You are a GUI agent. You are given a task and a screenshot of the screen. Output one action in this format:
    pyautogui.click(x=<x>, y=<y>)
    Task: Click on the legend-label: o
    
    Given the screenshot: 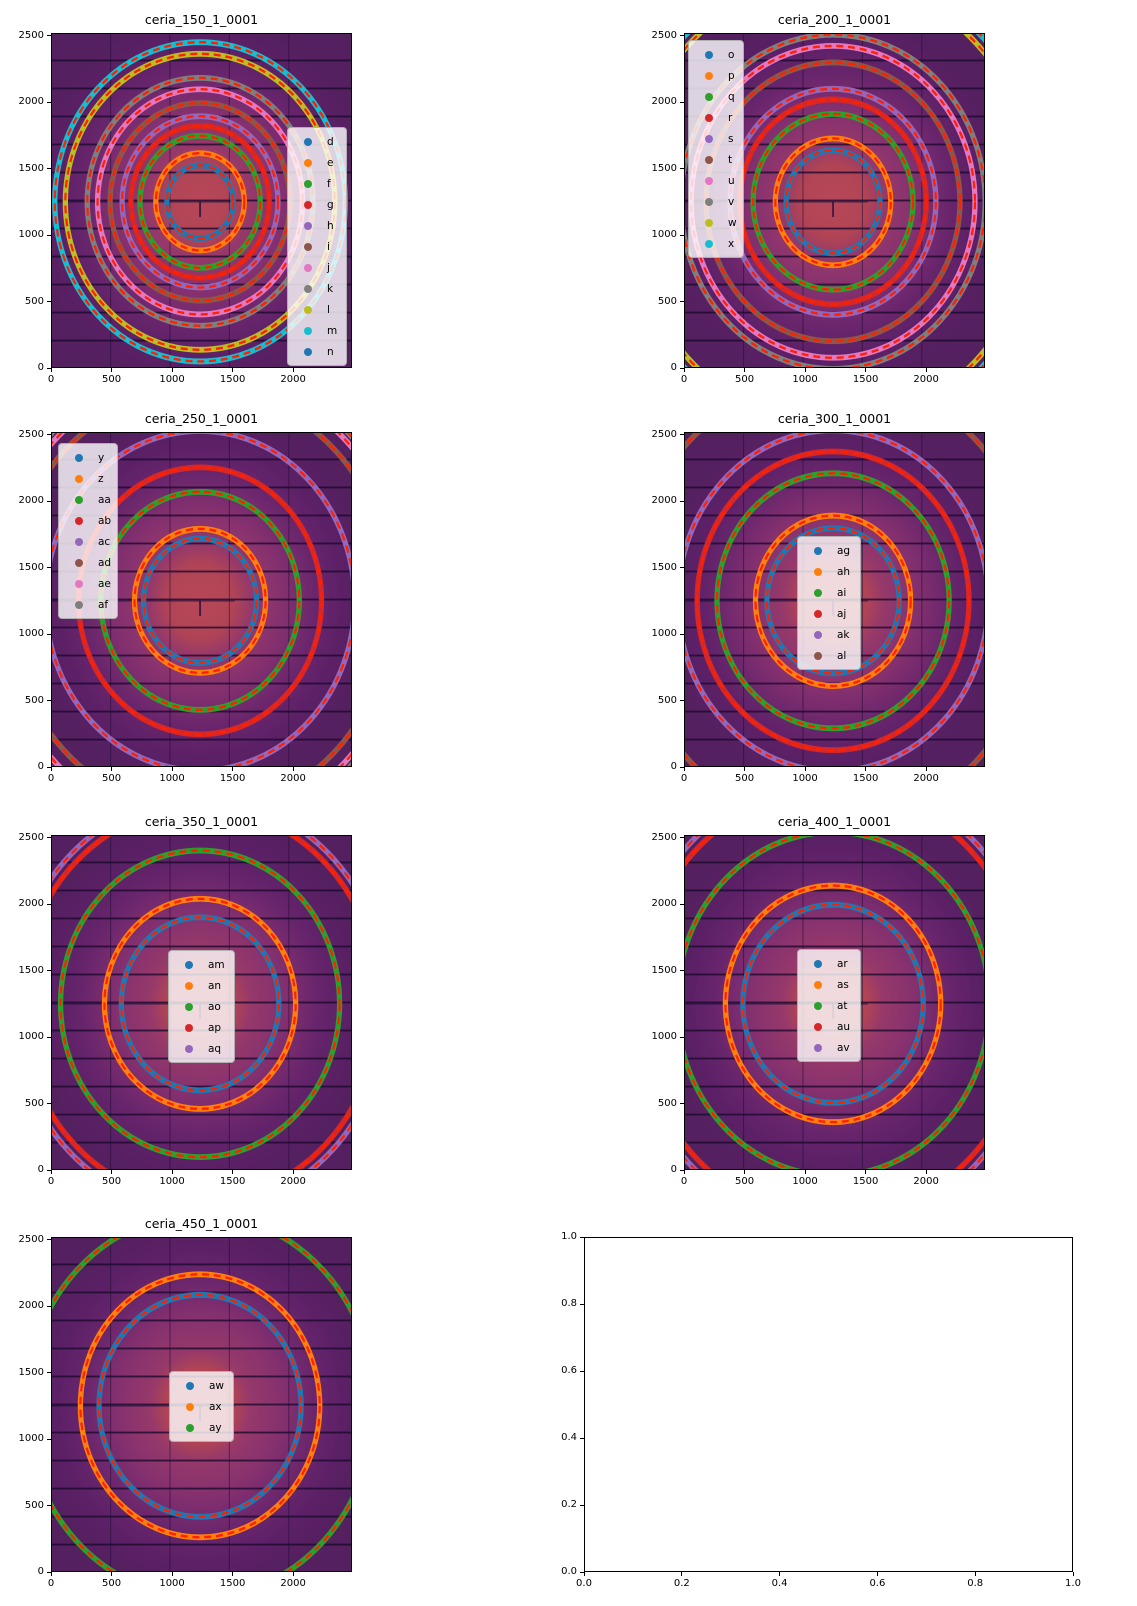 What is the action you would take?
    pyautogui.click(x=731, y=54)
    